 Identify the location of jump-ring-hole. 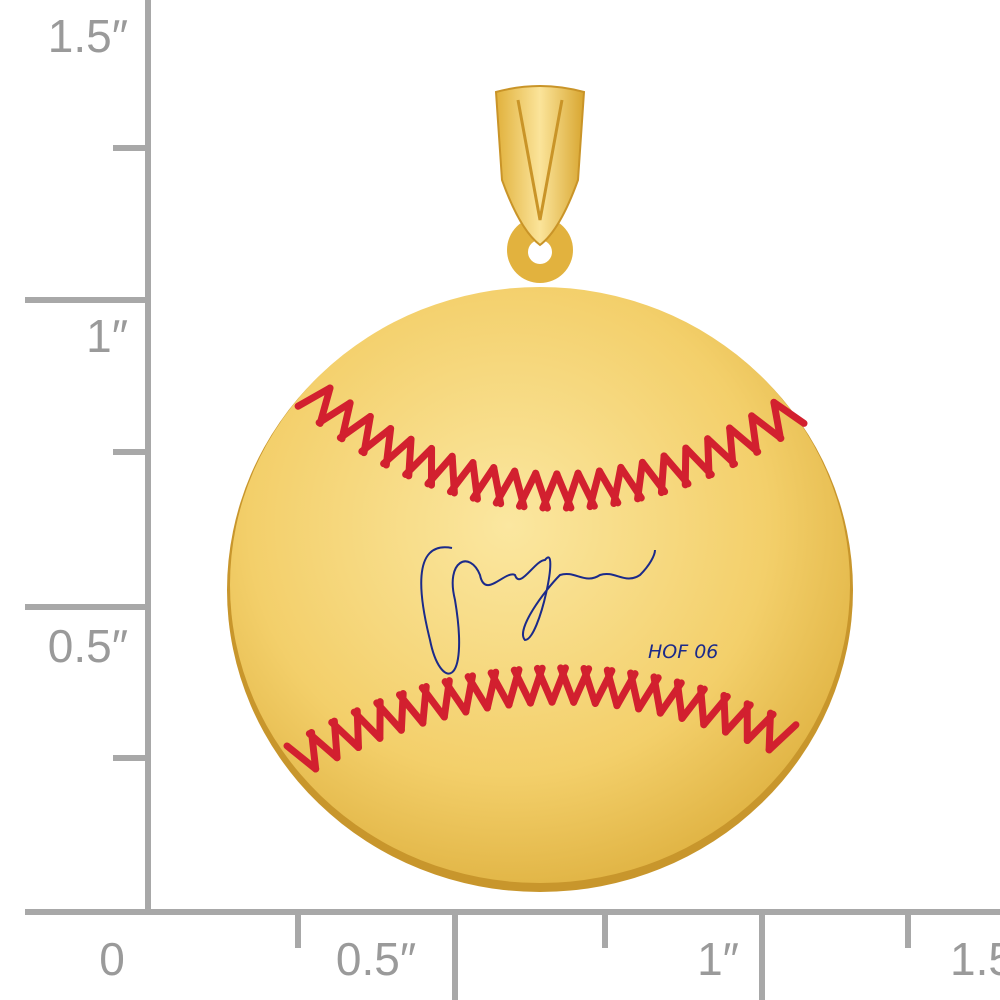
(540, 252).